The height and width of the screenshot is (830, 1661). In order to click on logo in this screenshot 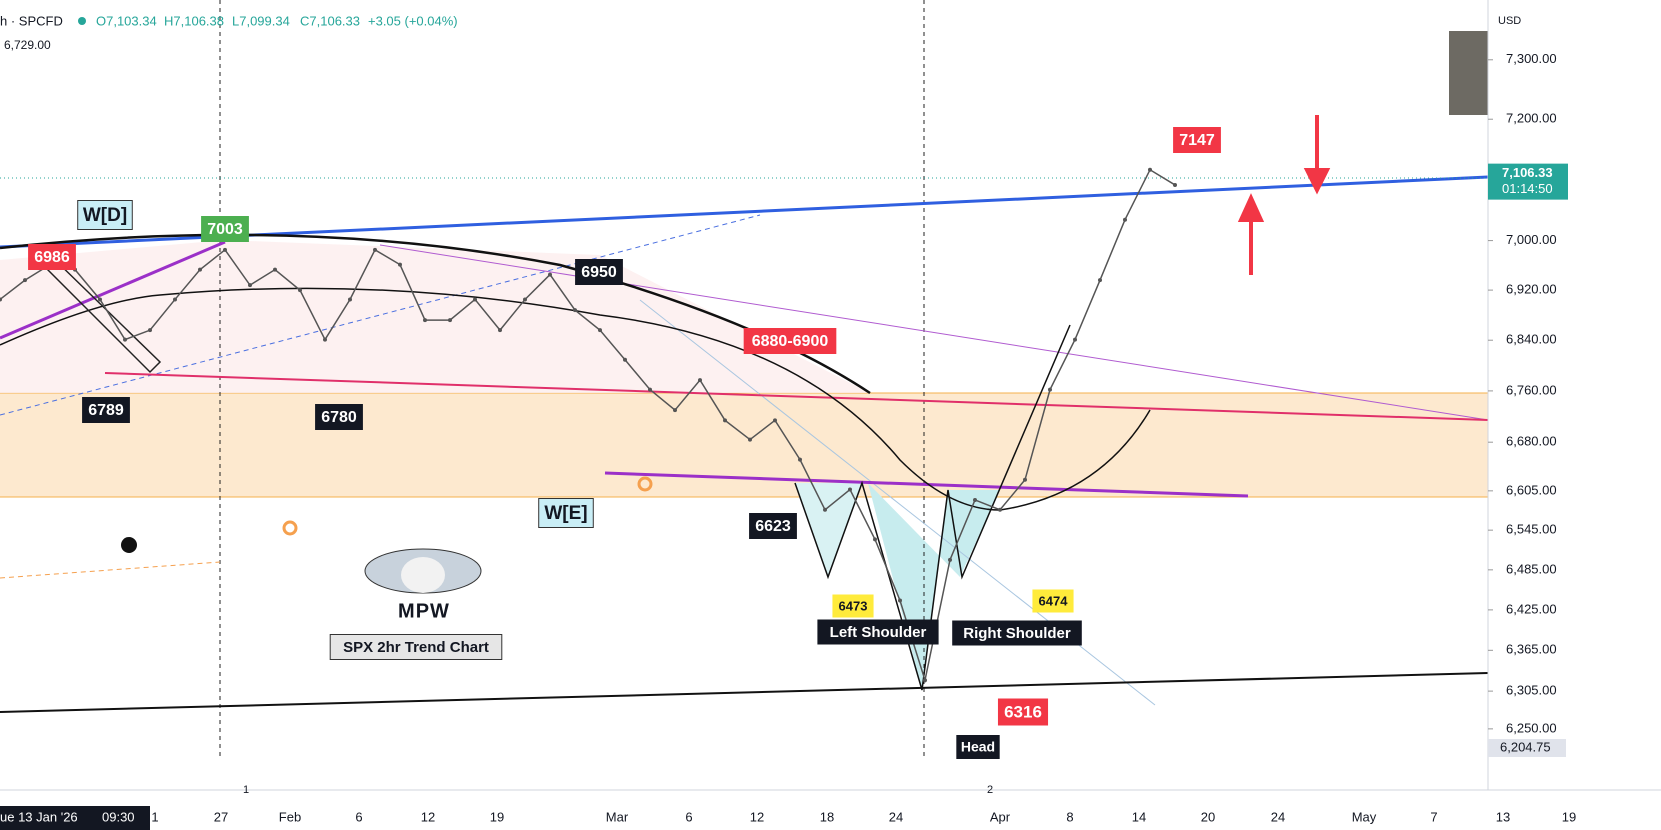, I will do `click(423, 575)`.